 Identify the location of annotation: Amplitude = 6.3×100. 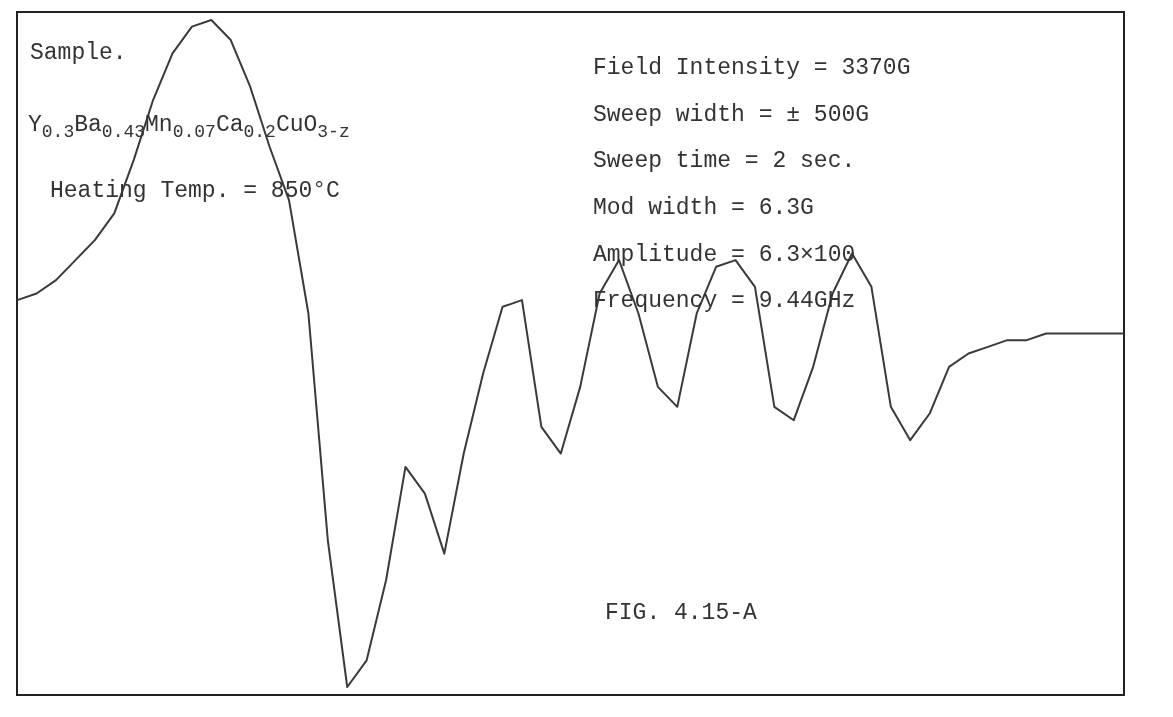
(724, 255).